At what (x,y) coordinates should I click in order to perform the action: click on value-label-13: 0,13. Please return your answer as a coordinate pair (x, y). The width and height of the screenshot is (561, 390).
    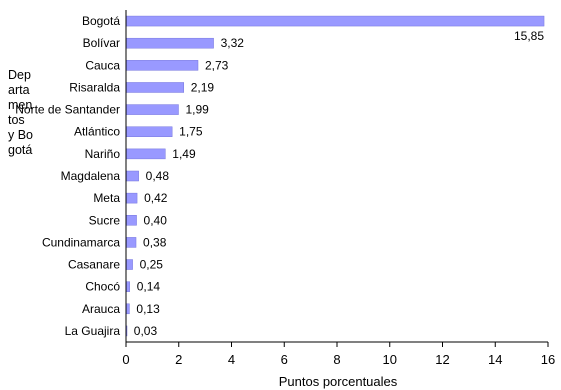
    Looking at the image, I should click on (148, 309).